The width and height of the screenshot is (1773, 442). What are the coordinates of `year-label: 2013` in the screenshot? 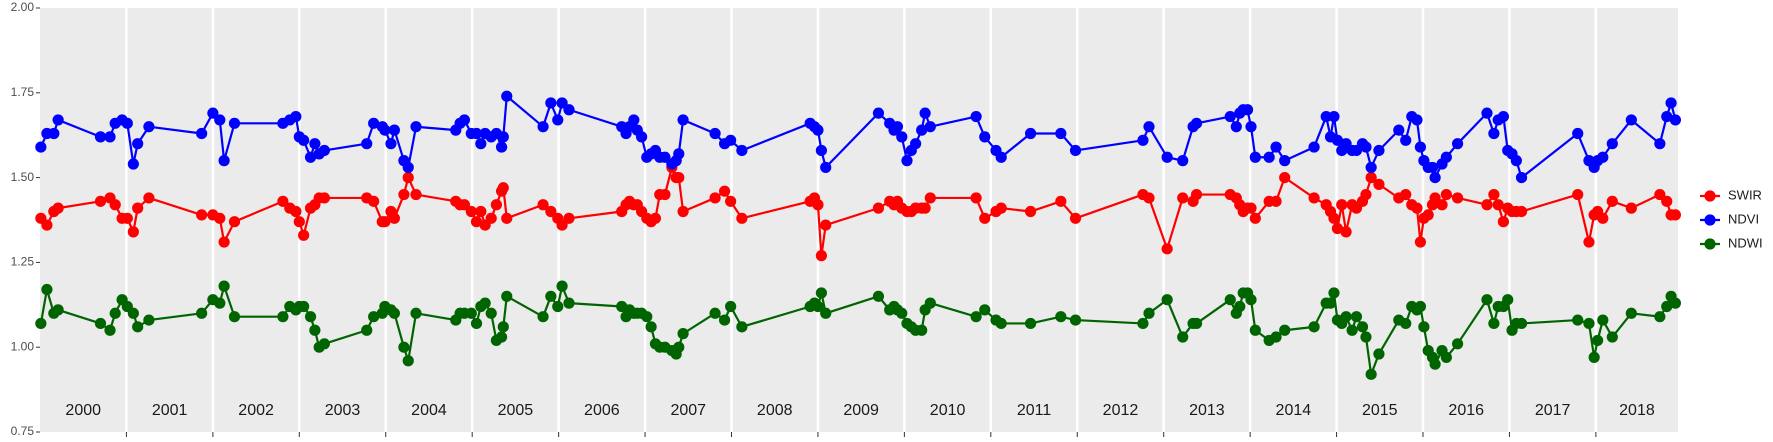 It's located at (1207, 410).